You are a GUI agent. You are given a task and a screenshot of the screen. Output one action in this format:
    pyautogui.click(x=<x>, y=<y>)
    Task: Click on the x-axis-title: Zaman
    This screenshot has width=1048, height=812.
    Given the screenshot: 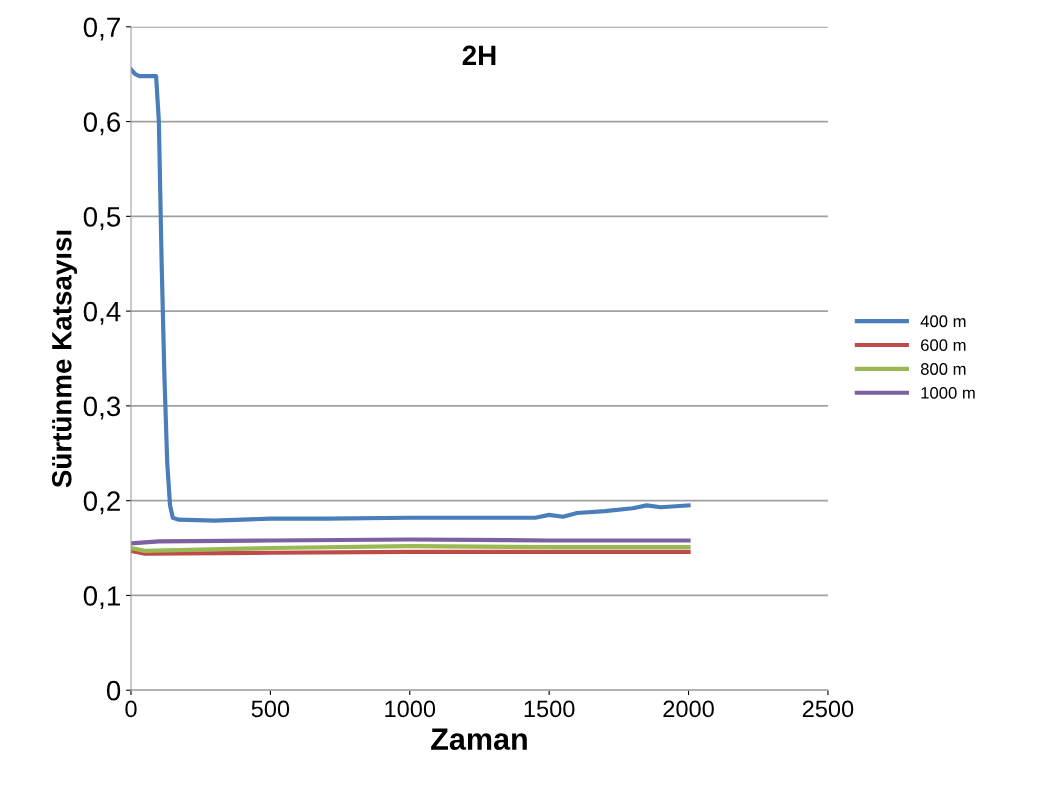 What is the action you would take?
    pyautogui.click(x=479, y=739)
    